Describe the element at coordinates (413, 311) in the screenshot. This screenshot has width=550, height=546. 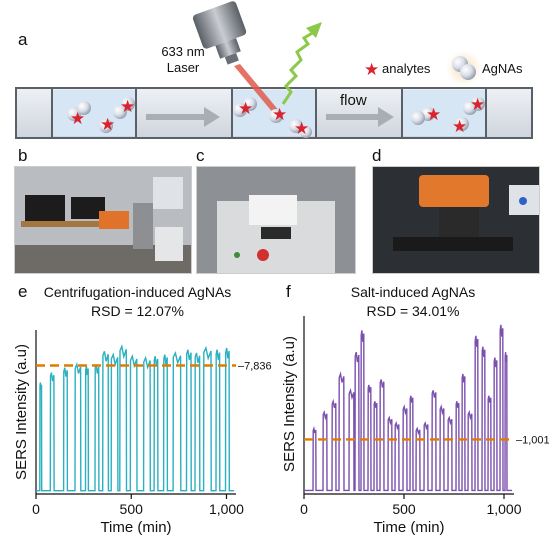
I see `chart-f-subtitle: RSD = 34.01%` at that location.